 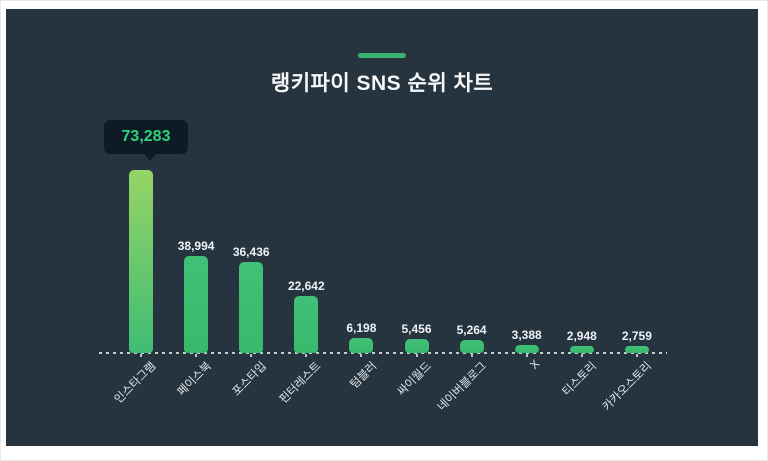 What do you see at coordinates (471, 329) in the screenshot?
I see `bar-value-label: 5,264` at bounding box center [471, 329].